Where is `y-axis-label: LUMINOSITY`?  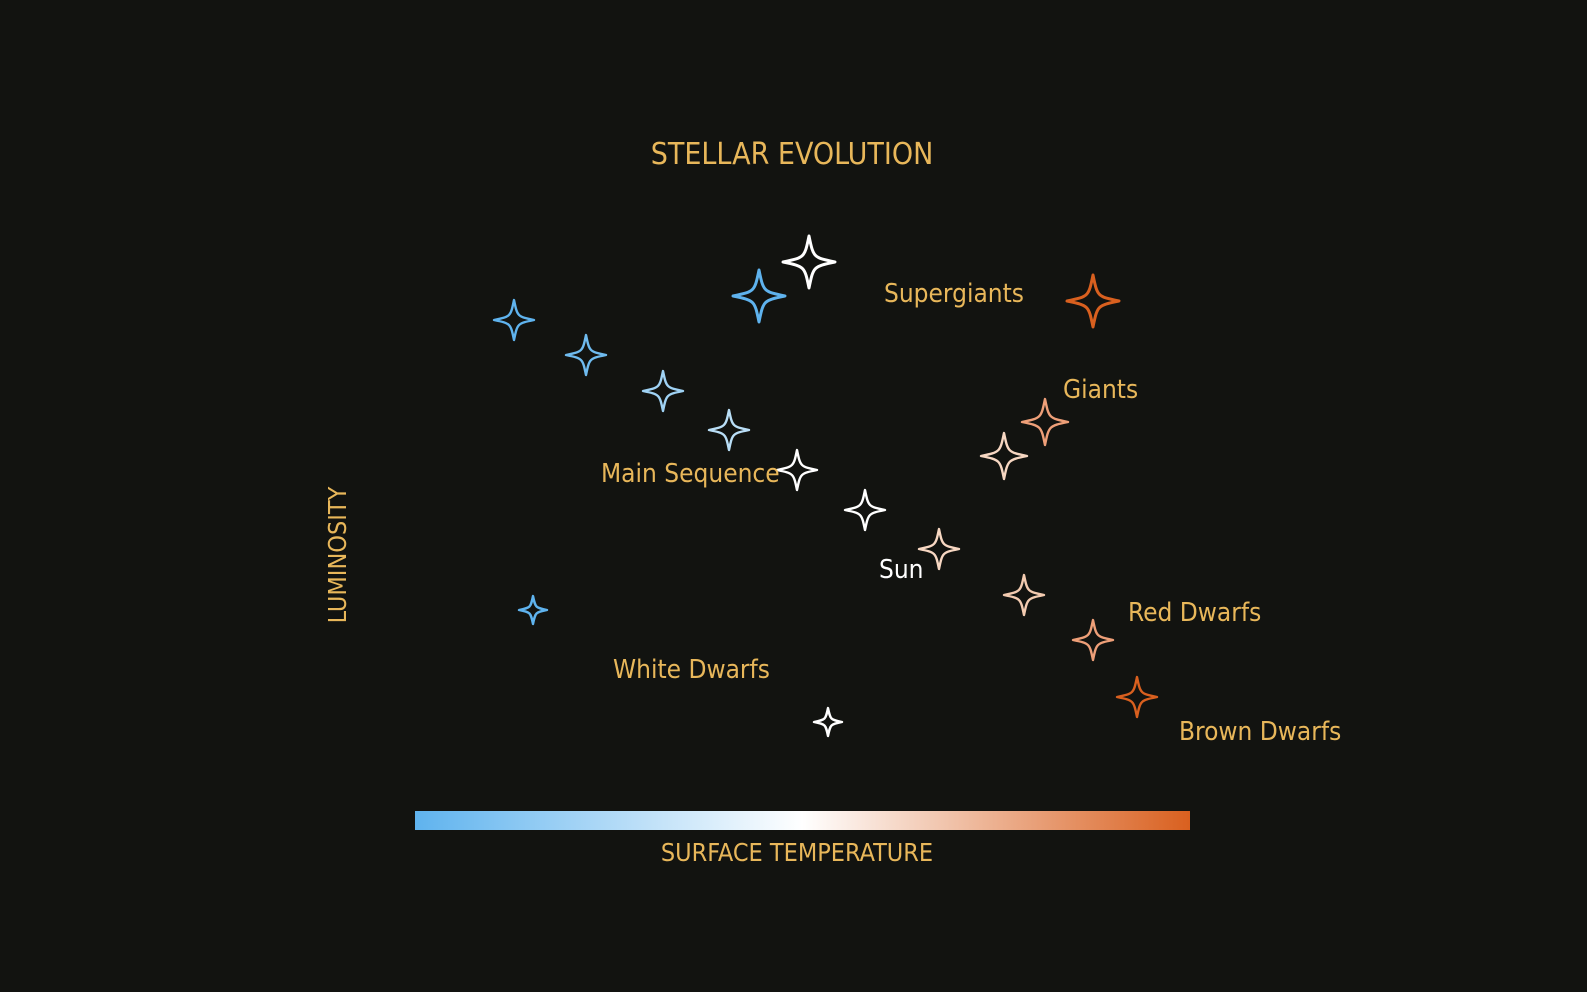
y-axis-label: LUMINOSITY is located at coordinates (337, 554).